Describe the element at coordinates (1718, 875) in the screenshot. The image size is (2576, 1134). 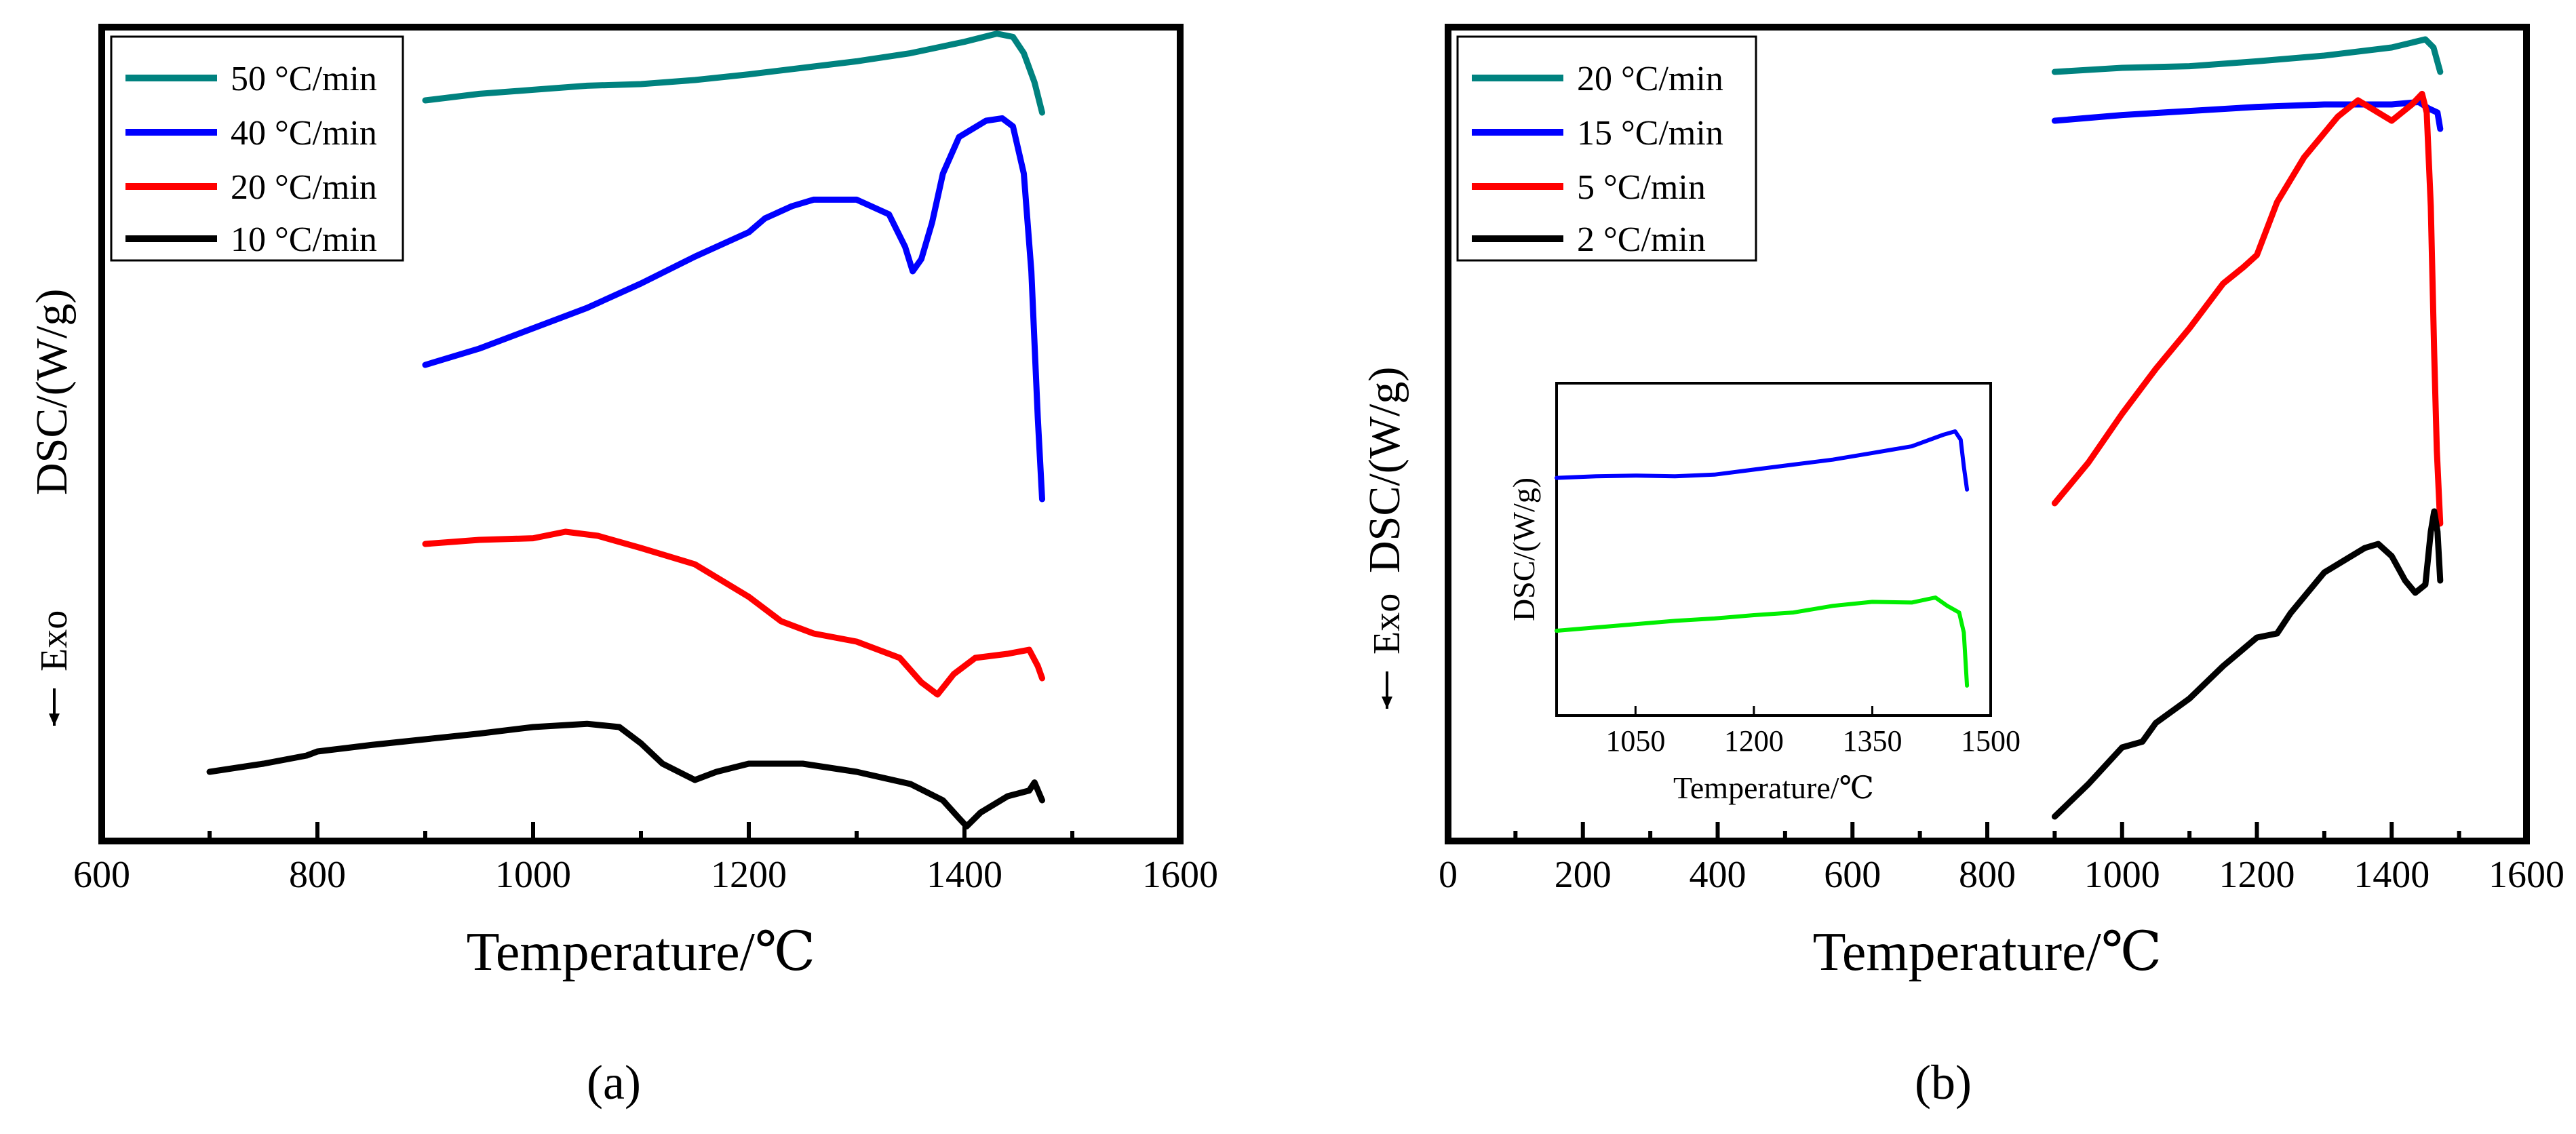
I see `panel-b-tick-label-400: 400` at that location.